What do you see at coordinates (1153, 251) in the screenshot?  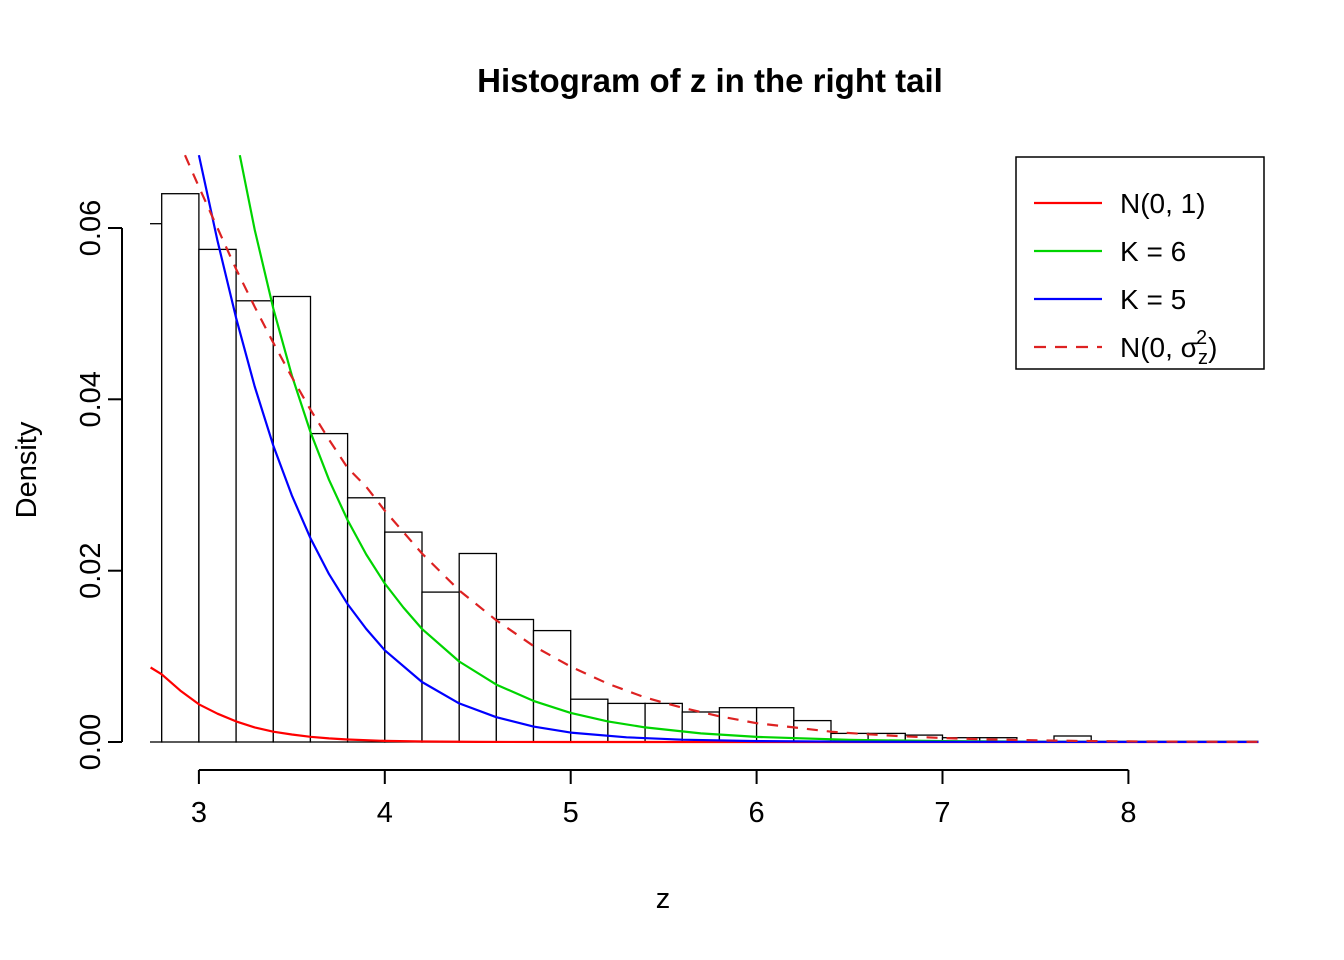 I see `legend-label-k6: K = 6` at bounding box center [1153, 251].